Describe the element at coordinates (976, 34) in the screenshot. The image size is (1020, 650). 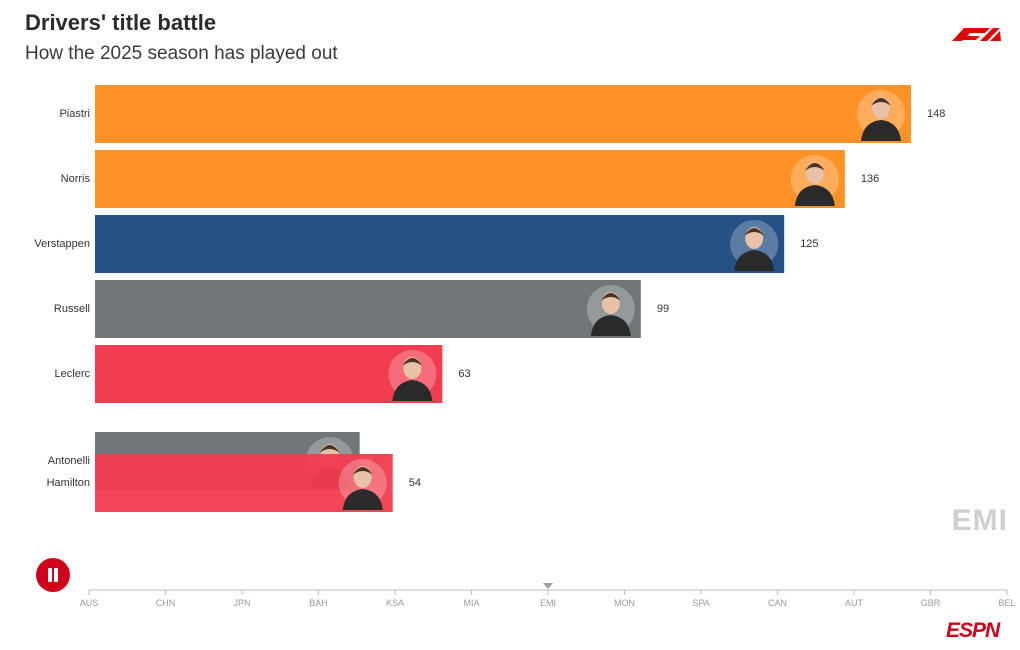
I see `f1-logo-icon` at that location.